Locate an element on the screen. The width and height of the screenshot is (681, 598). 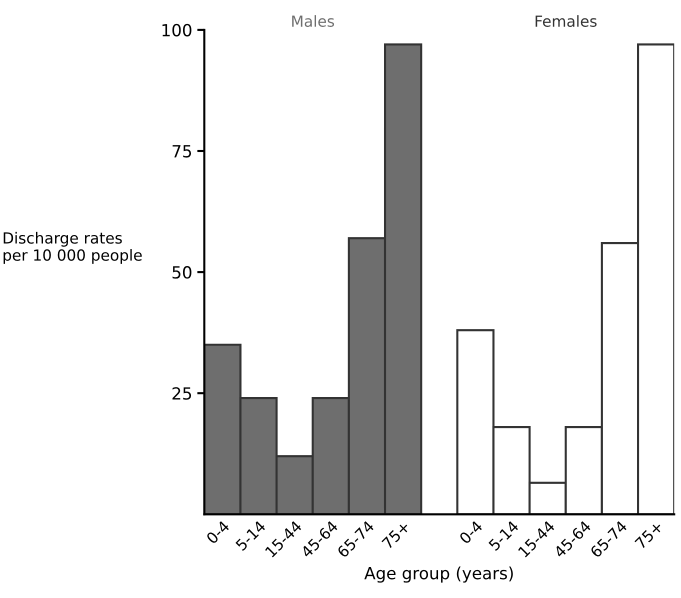
y-tick-label: 100 is located at coordinates (177, 30).